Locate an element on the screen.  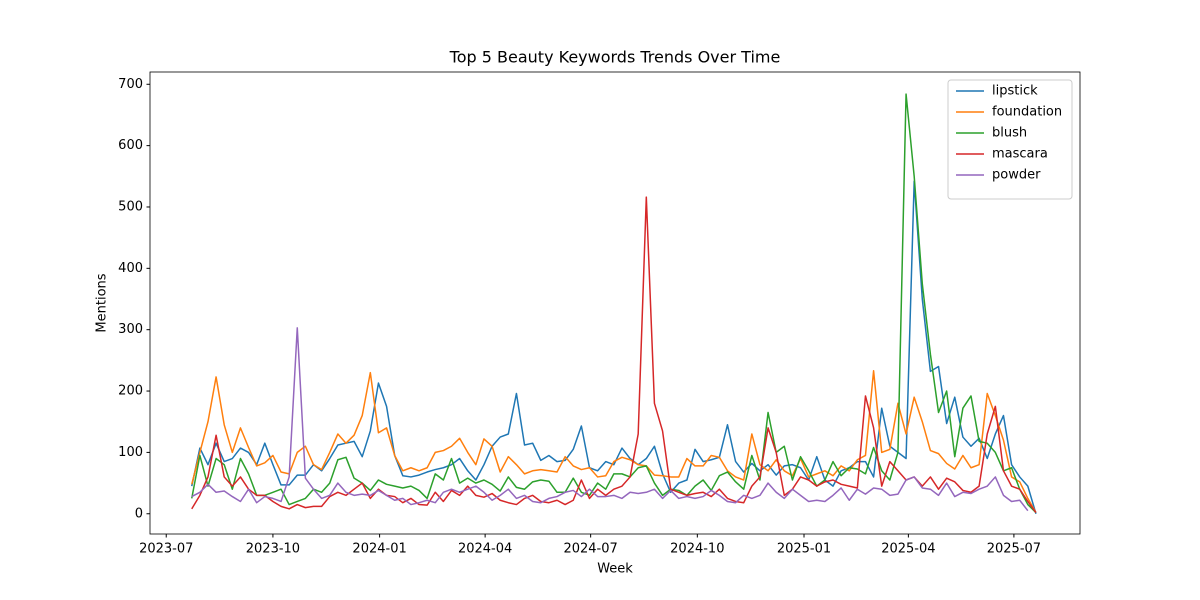
y-tick-label: 600 is located at coordinates (130, 145).